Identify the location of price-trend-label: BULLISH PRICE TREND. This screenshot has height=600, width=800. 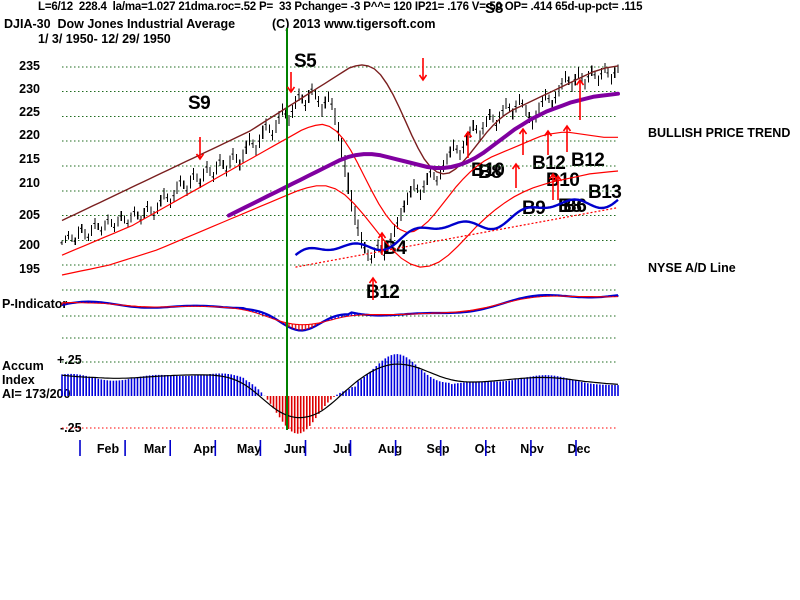
(719, 133).